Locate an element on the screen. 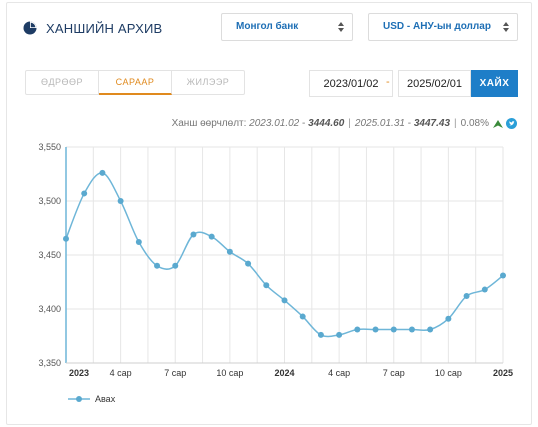  period-tabs: ӨДРӨӨР САРААР ЖИЛЭЭР is located at coordinates (135, 82).